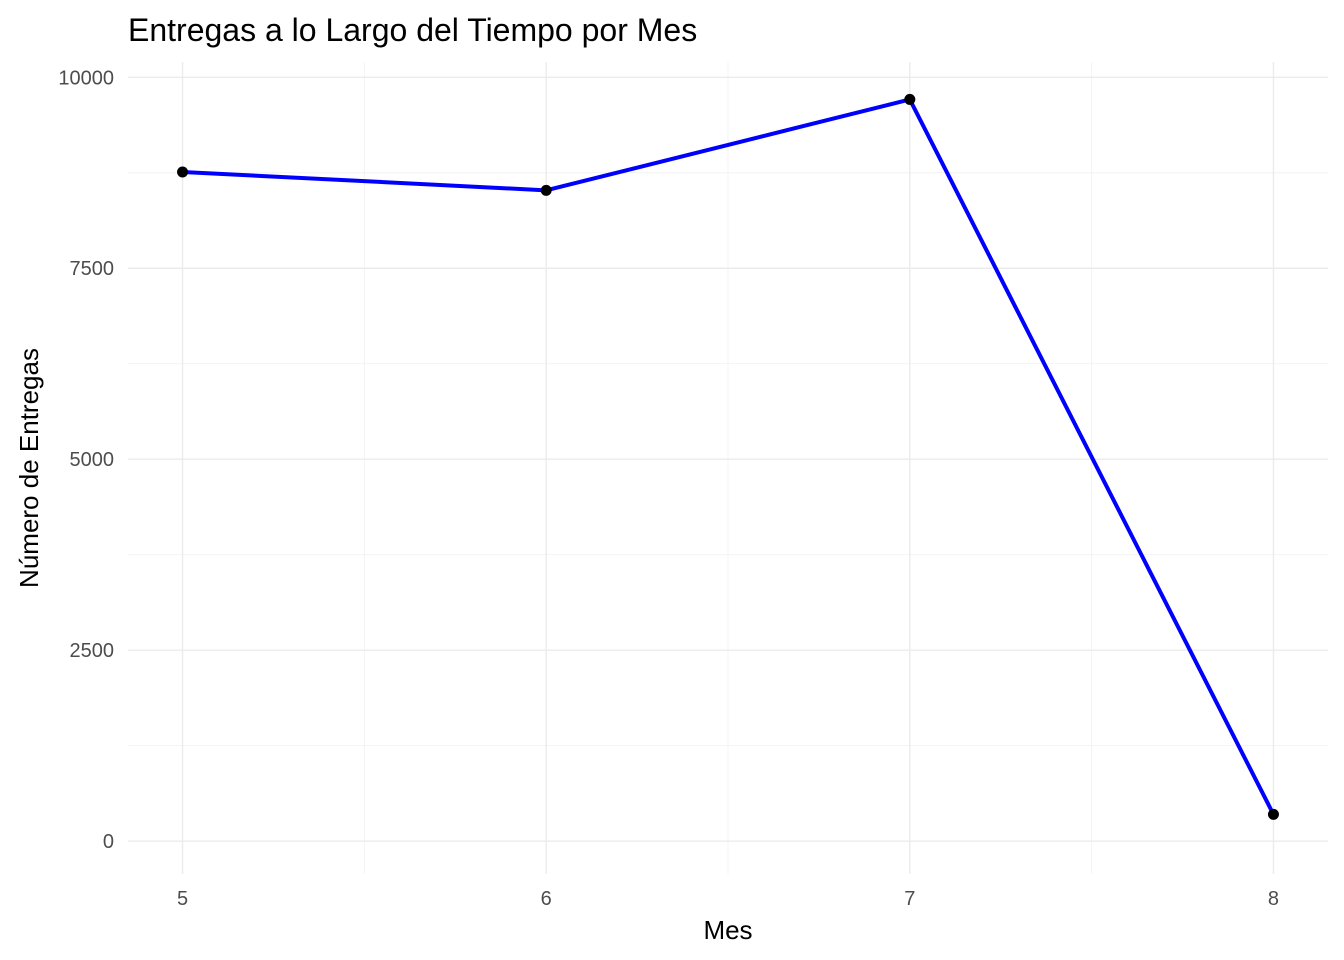 This screenshot has width=1344, height=960. What do you see at coordinates (92, 269) in the screenshot?
I see `y-tick-label: 7500` at bounding box center [92, 269].